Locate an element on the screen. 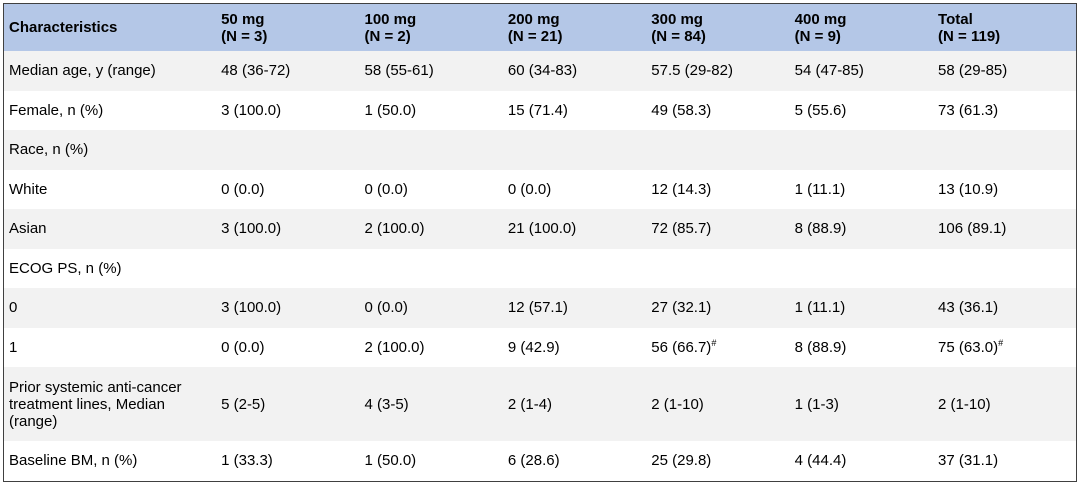 The width and height of the screenshot is (1080, 491). header-cell: 300 mg (N = 84) is located at coordinates (718, 27).